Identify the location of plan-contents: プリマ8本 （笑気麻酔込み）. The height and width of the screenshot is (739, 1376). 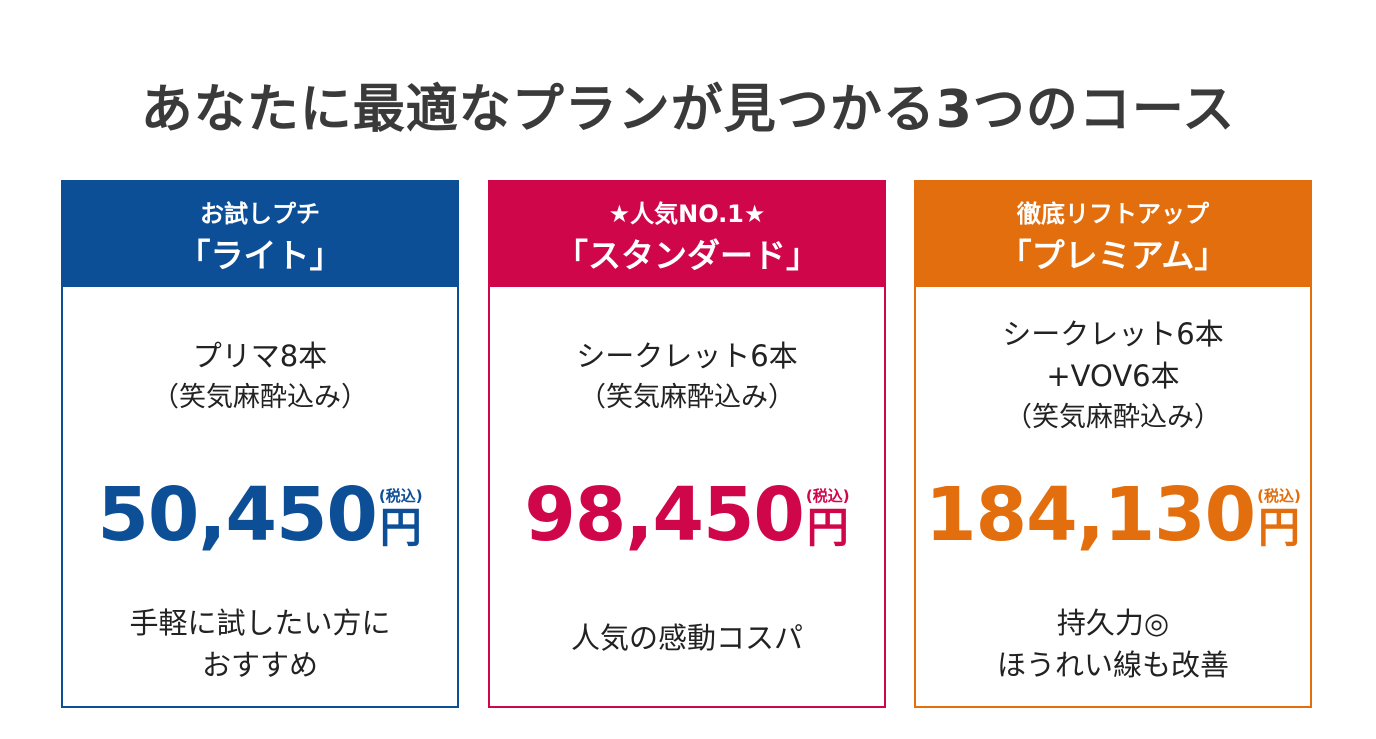
(260, 377).